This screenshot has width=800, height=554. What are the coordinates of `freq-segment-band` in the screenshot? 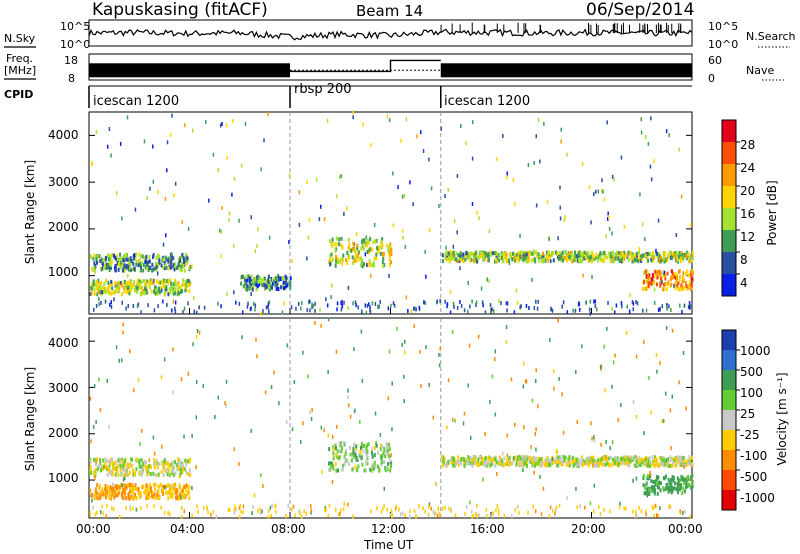 It's located at (566, 70).